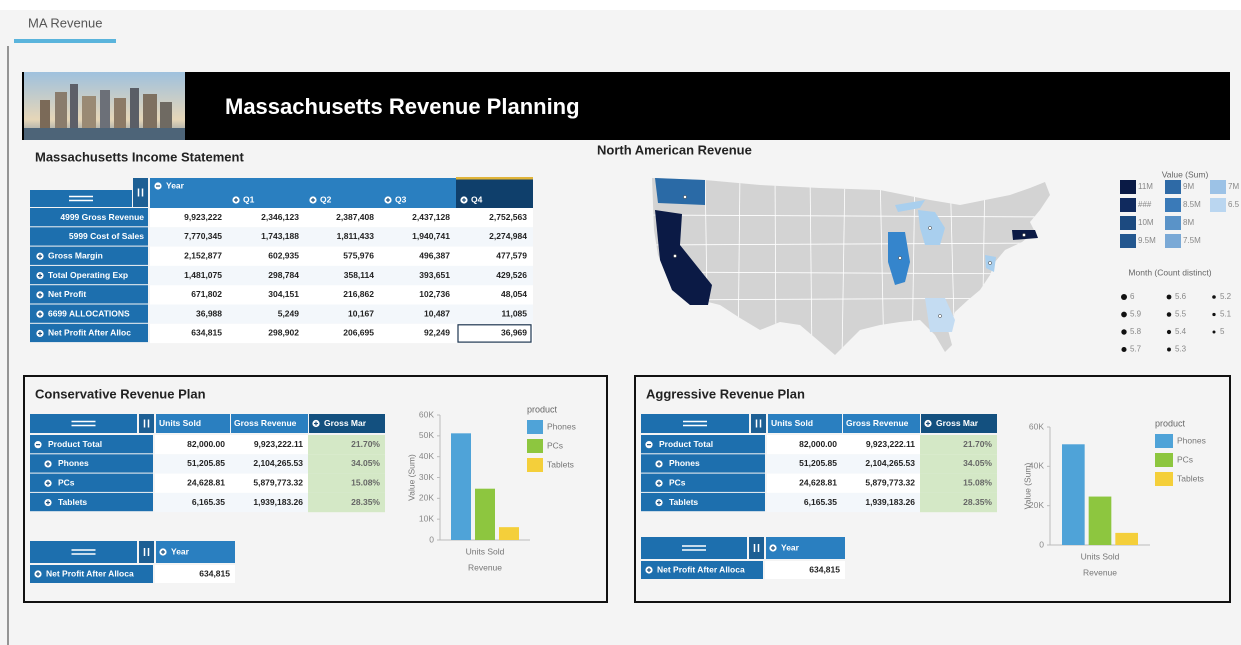 The image size is (1241, 645). I want to click on pivot-button, so click(756, 548).